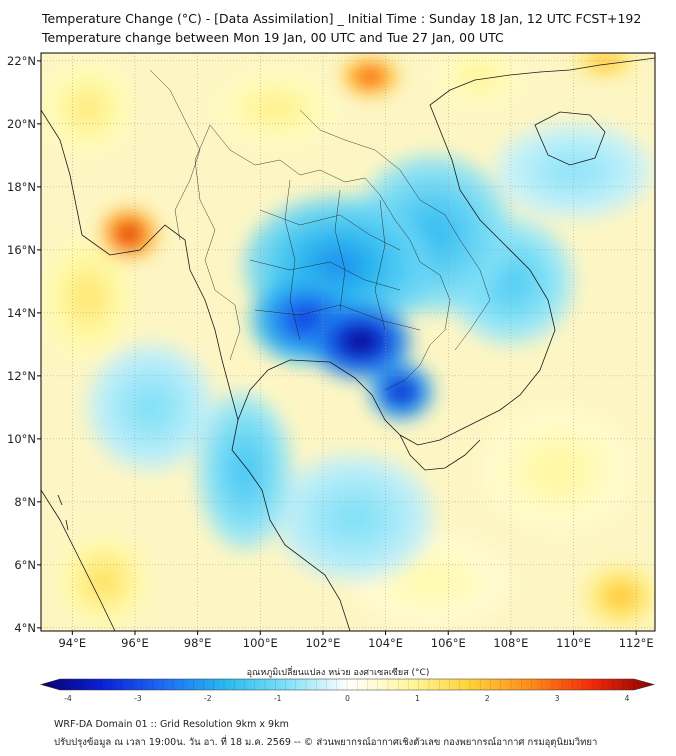  Describe the element at coordinates (322, 643) in the screenshot. I see `lon-tick-label: 102°E` at that location.